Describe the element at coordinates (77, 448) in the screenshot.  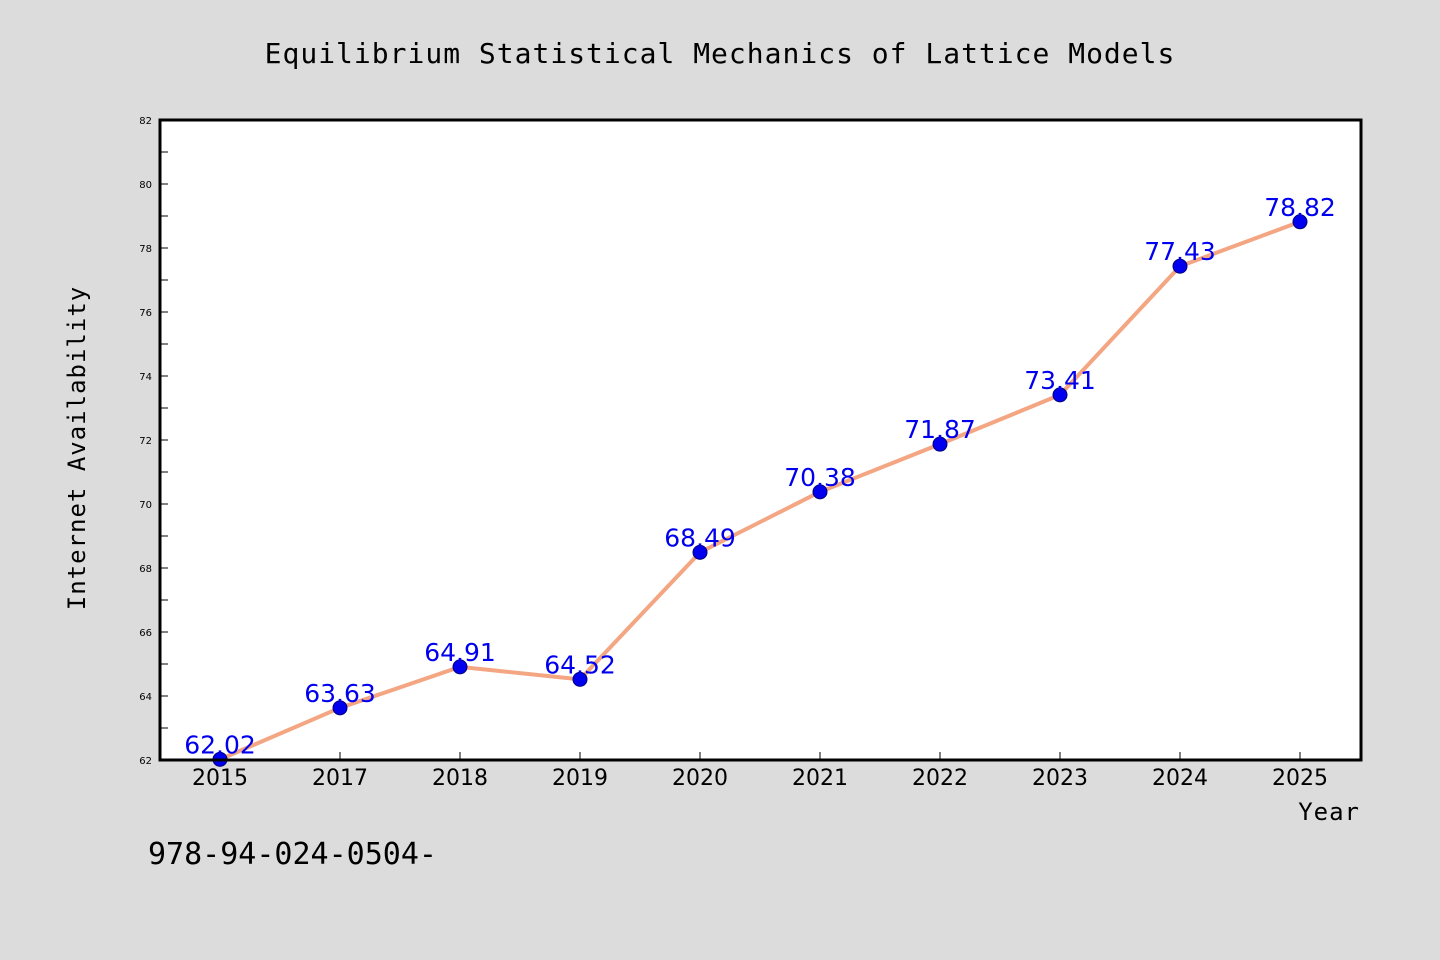
I see `y-axis-label: Internet Availability` at that location.